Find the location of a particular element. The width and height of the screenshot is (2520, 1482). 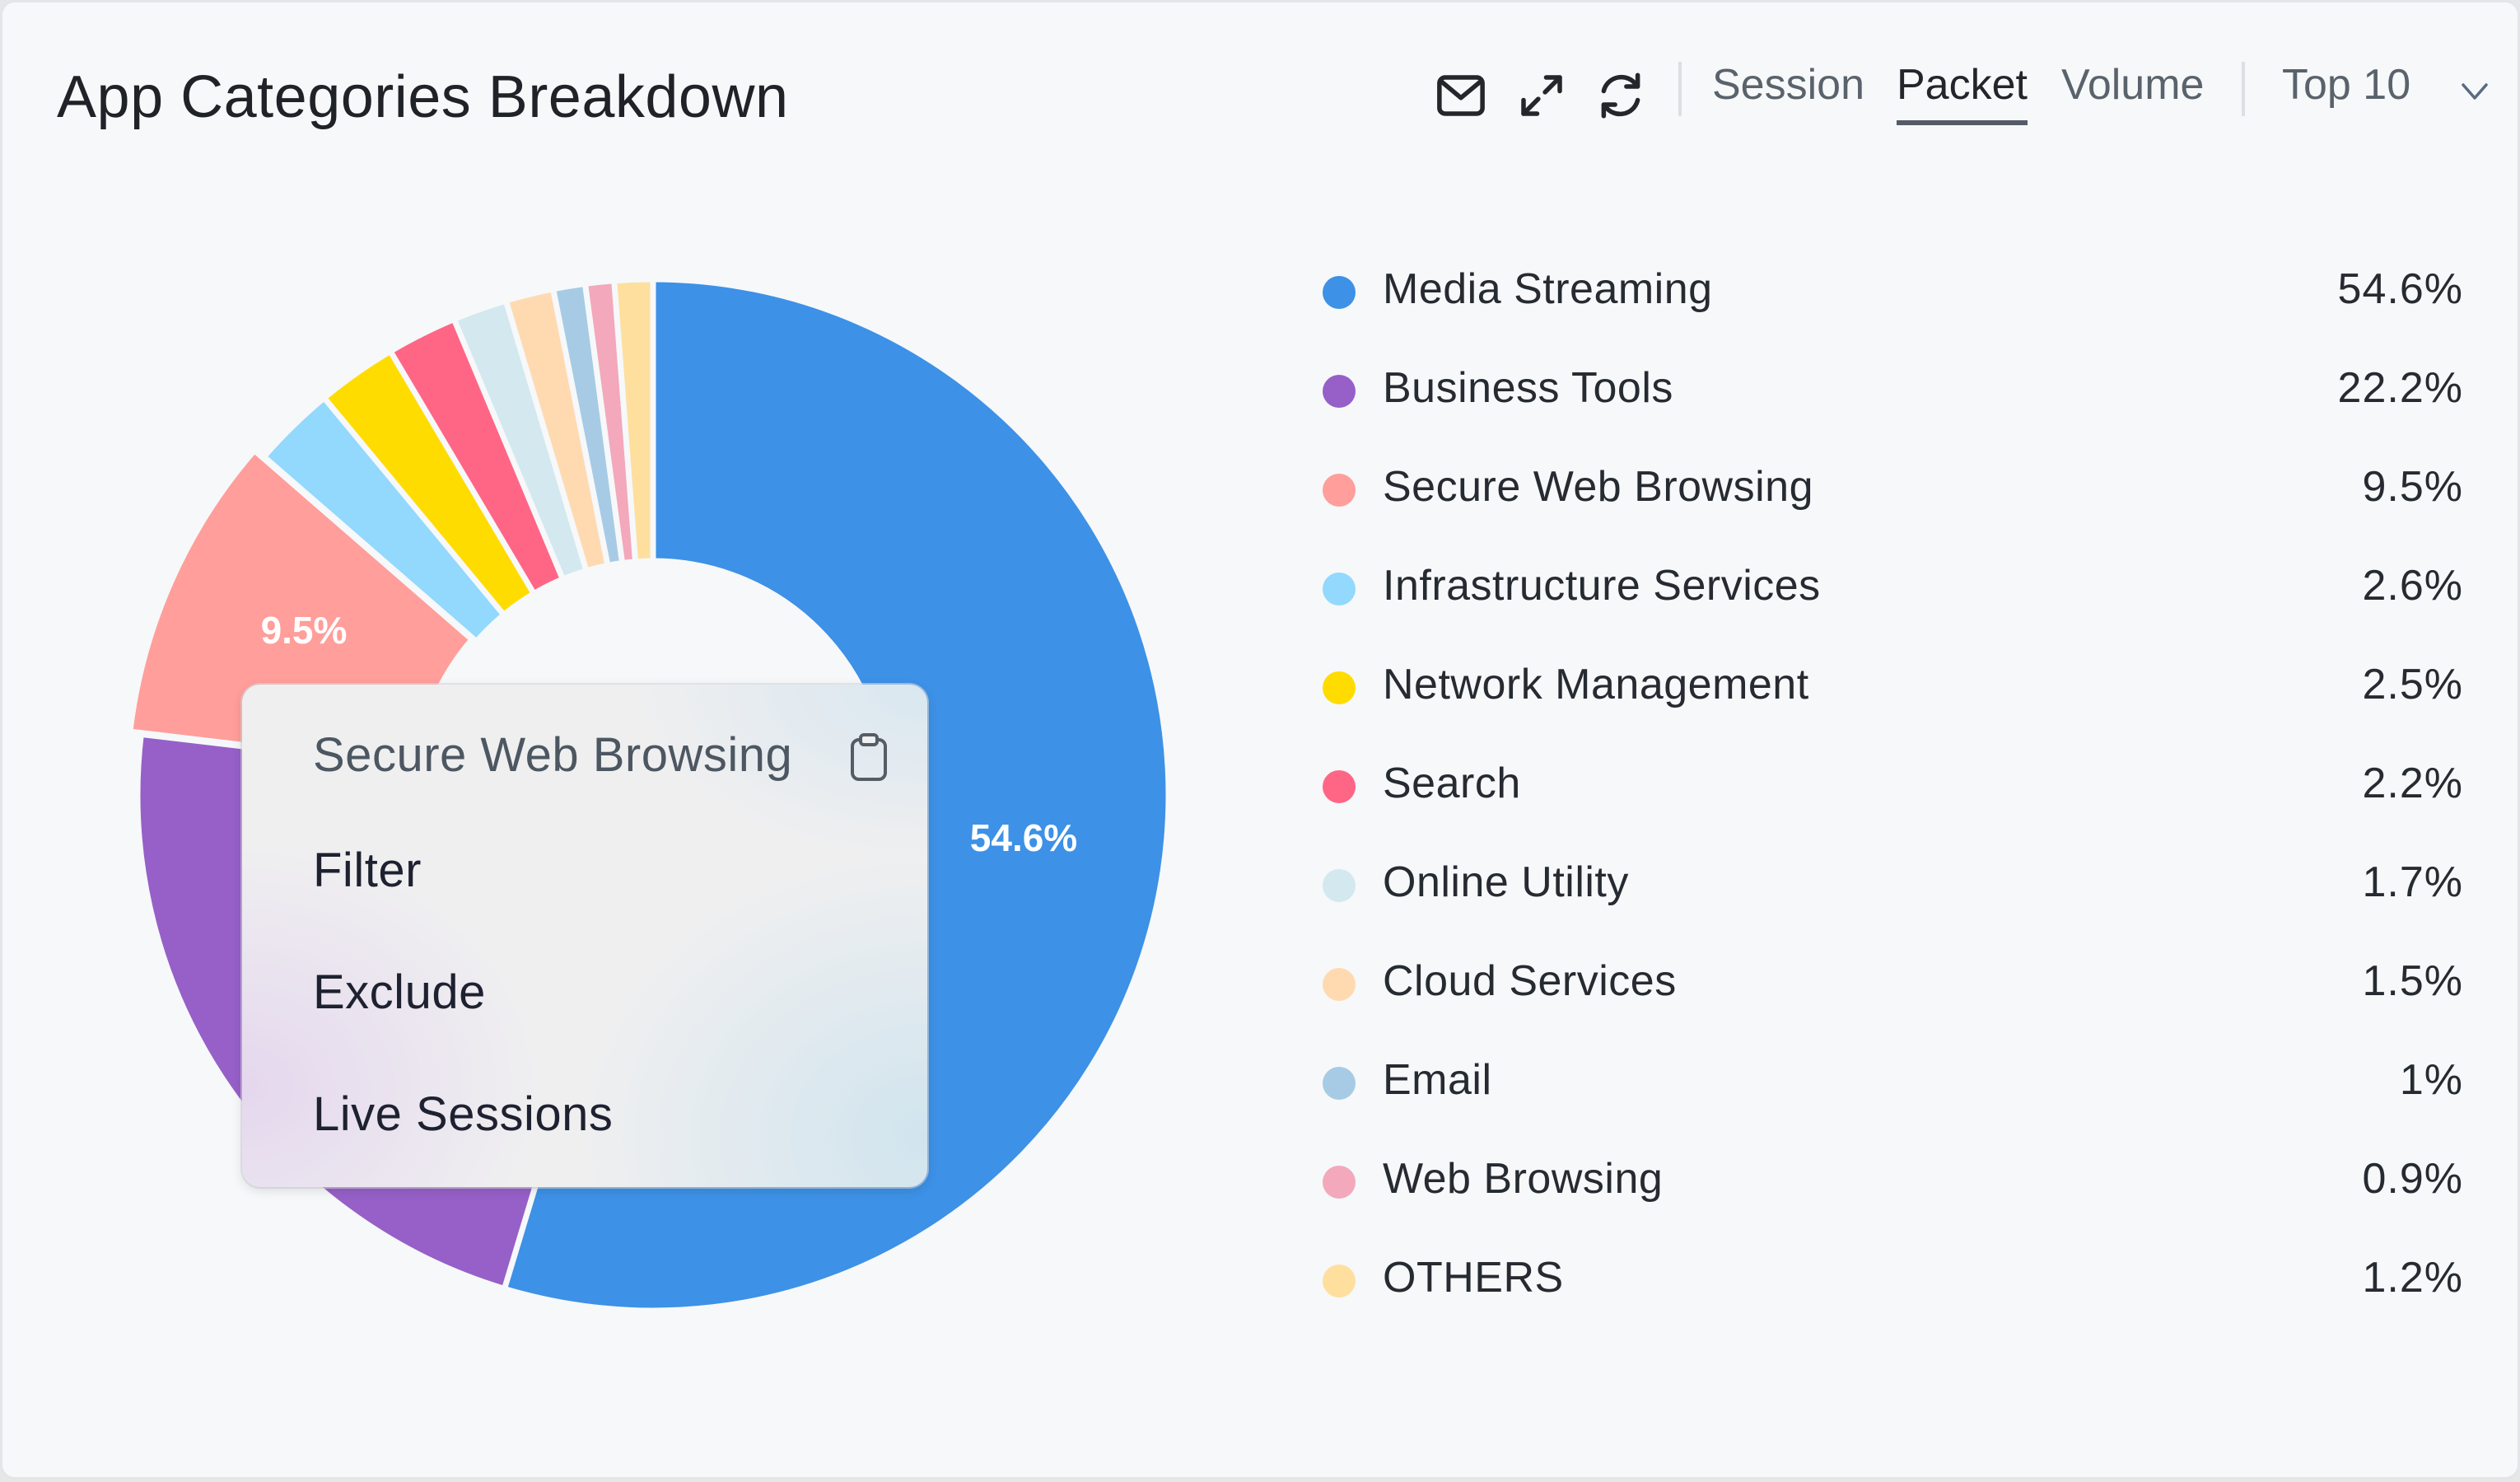

tab-volume: Volume is located at coordinates (2133, 85).